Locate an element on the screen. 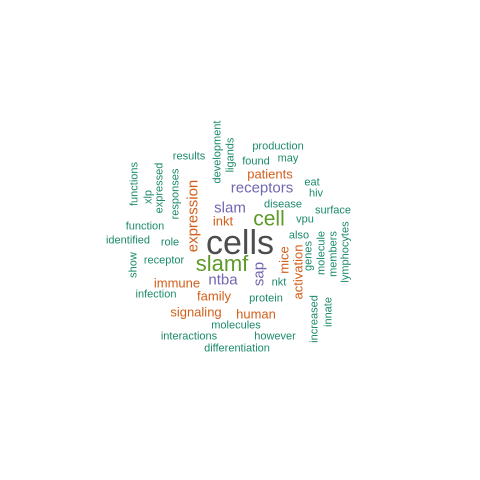 The image size is (480, 480). word-cell: cell is located at coordinates (269, 219).